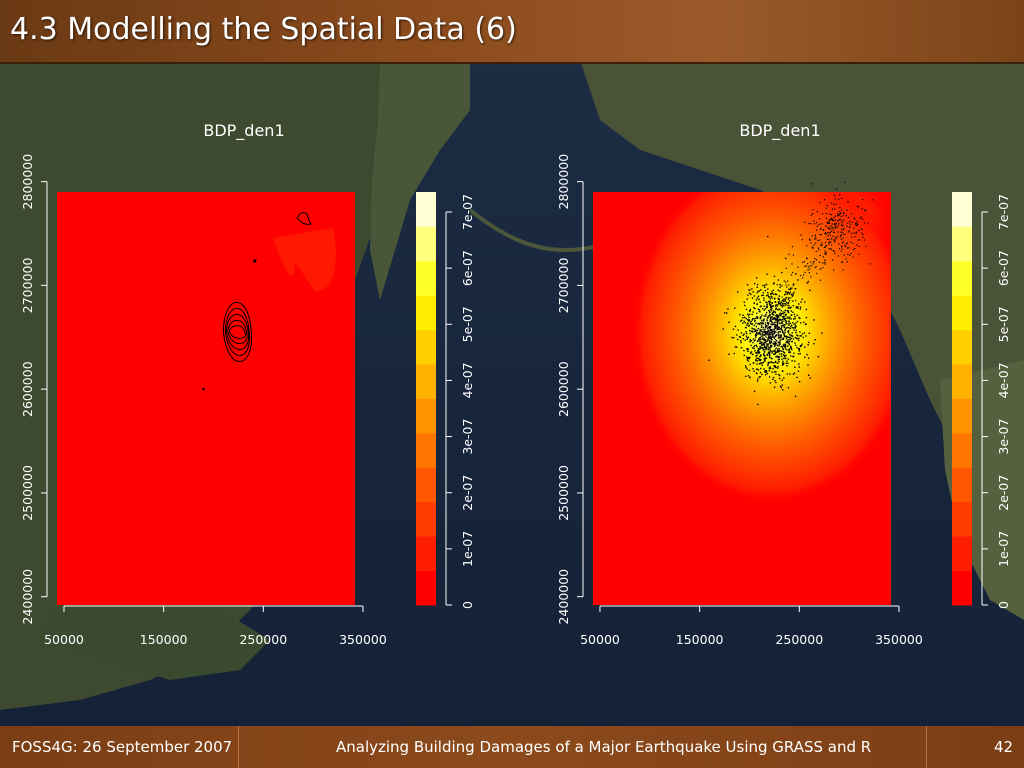 This screenshot has width=1024, height=768. What do you see at coordinates (1003, 212) in the screenshot?
I see `colorbar-tick-label: 7e-07` at bounding box center [1003, 212].